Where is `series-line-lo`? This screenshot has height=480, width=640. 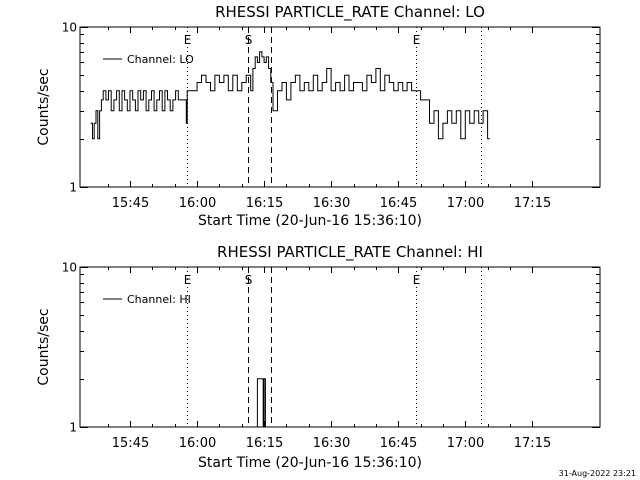 series-line-lo is located at coordinates (290, 95).